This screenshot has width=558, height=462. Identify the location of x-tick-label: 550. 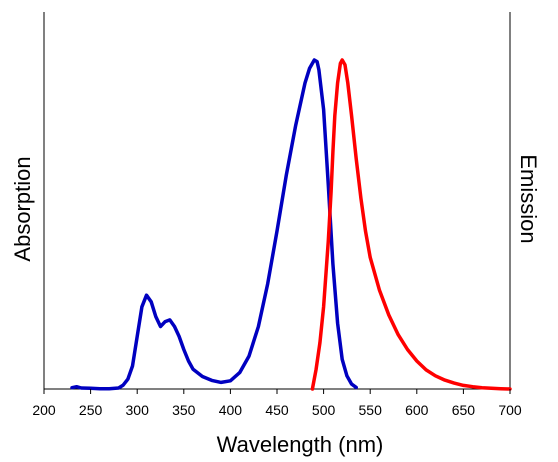
(371, 410).